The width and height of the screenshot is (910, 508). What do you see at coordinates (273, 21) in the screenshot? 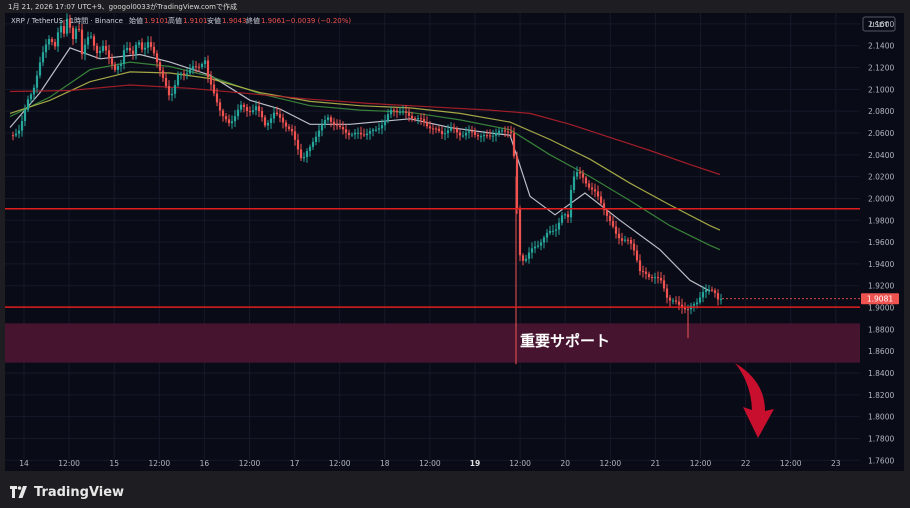
I see `ohlc-value: 1.9061` at bounding box center [273, 21].